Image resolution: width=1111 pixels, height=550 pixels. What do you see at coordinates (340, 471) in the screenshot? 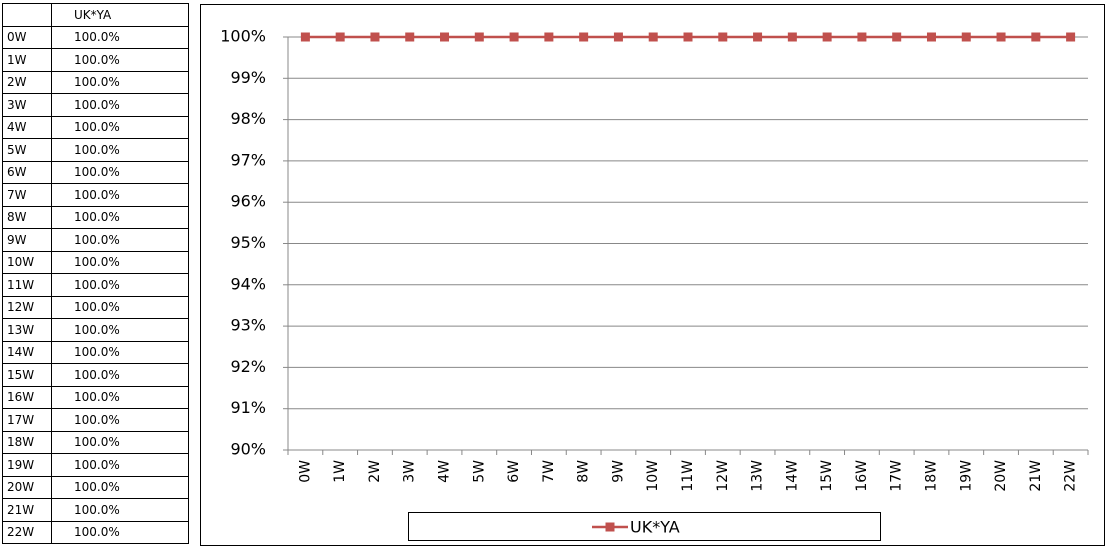
I see `x-tick-label: 1W` at bounding box center [340, 471].